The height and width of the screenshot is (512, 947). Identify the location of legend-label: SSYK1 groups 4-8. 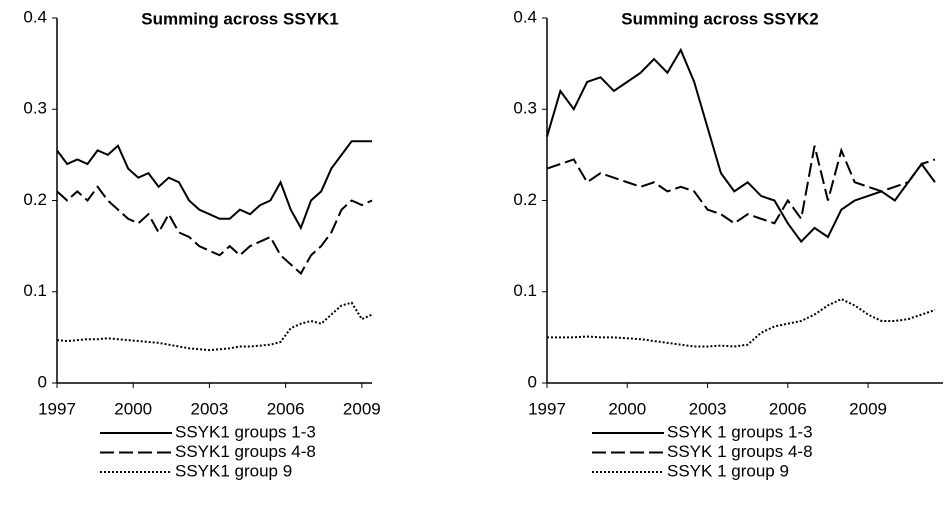
(245, 451).